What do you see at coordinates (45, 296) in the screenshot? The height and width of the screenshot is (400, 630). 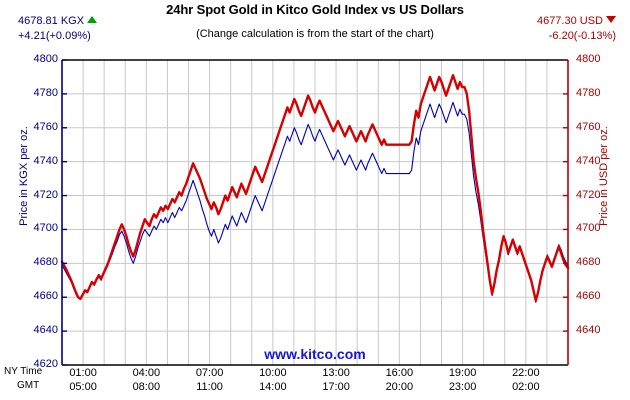 I see `y-axis-left-tick-label: 4660` at bounding box center [45, 296].